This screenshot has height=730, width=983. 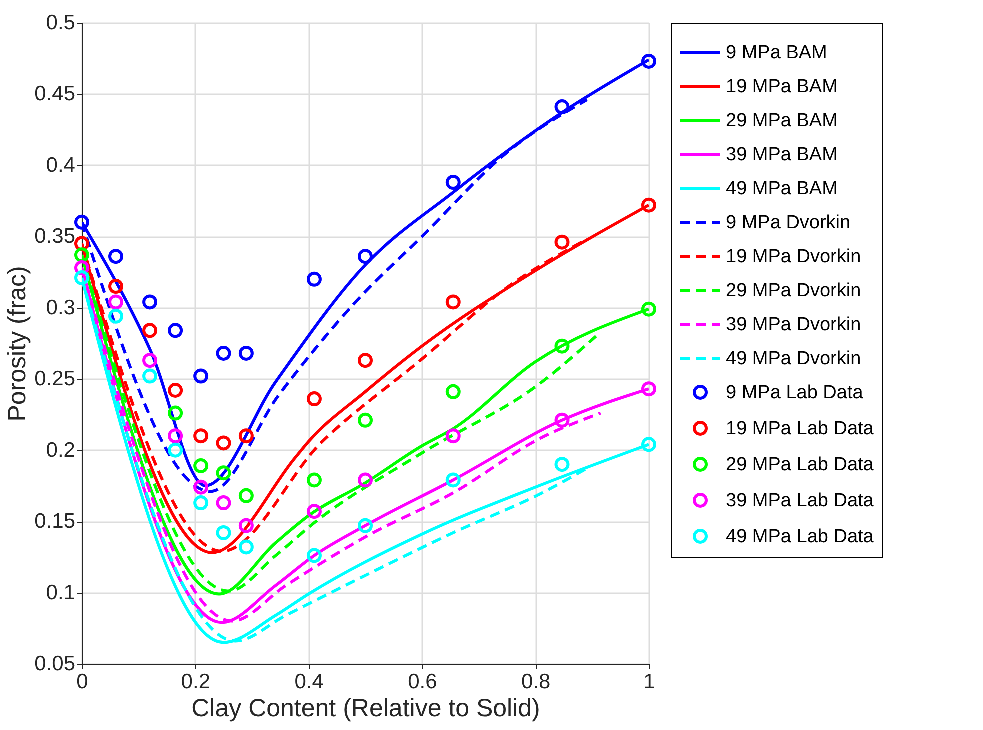 I want to click on legend-label: 9 MPa BAM, so click(x=777, y=53).